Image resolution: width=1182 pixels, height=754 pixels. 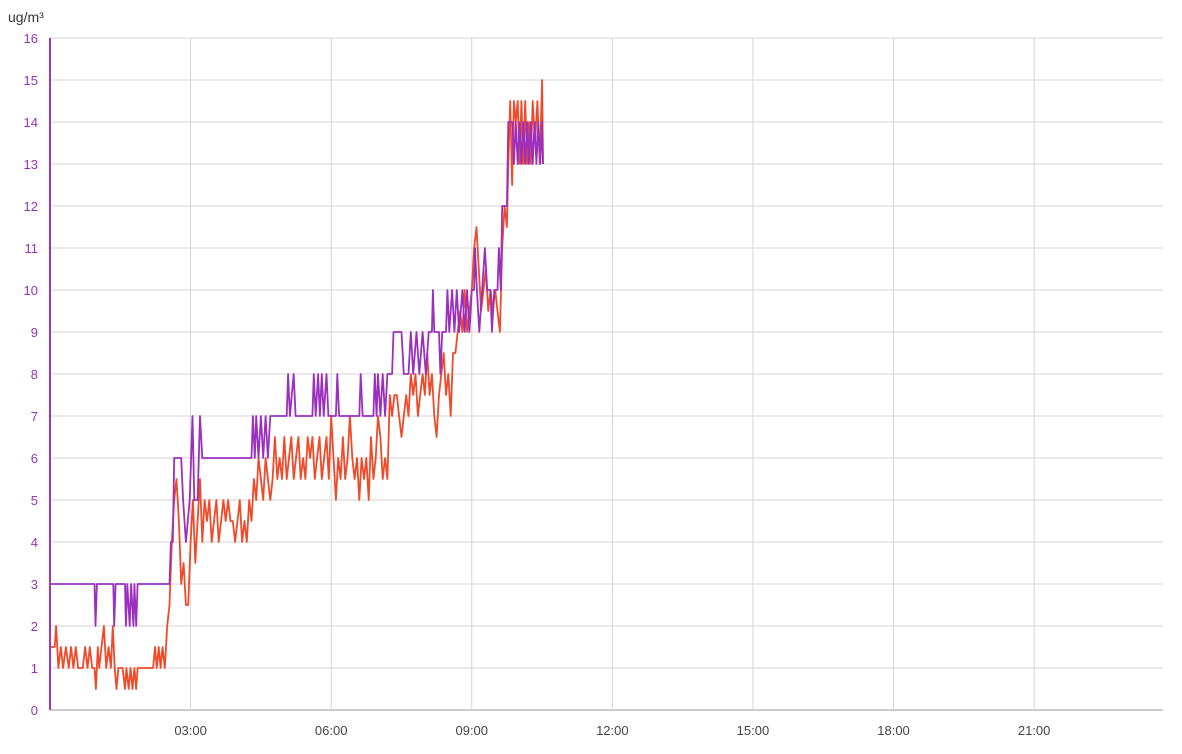 I want to click on y-tick-label: 0, so click(x=34, y=710).